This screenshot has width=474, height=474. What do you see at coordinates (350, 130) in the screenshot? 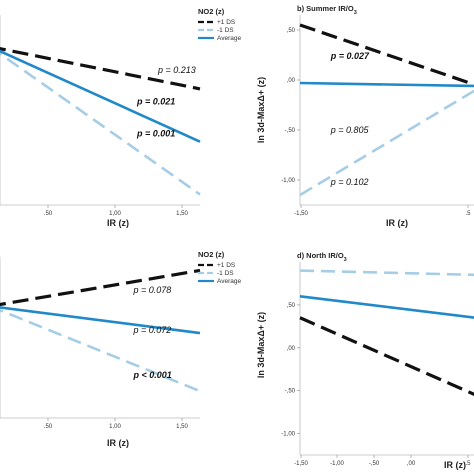
I see `p-value-label: p = 0.805` at bounding box center [350, 130].